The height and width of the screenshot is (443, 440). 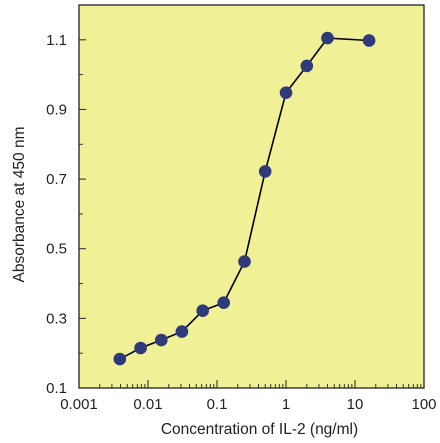 What do you see at coordinates (56, 40) in the screenshot?
I see `y-tick-label: 1.1` at bounding box center [56, 40].